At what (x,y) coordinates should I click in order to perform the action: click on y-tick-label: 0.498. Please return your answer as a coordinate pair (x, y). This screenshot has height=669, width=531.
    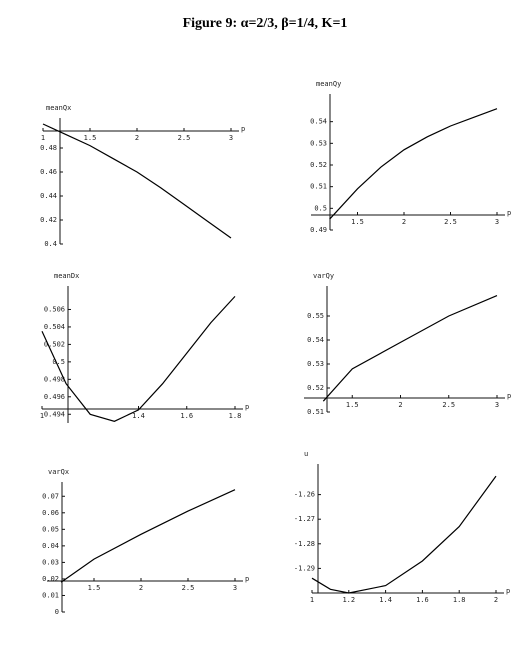
    Looking at the image, I should click on (54, 379).